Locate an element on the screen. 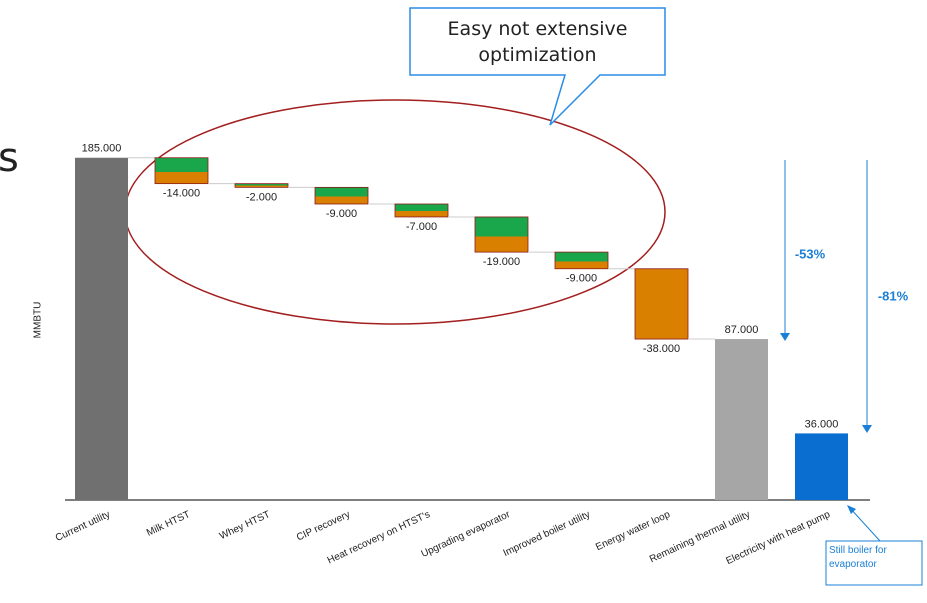 The height and width of the screenshot is (603, 927). x-tick-label: Energy water loop is located at coordinates (633, 531).